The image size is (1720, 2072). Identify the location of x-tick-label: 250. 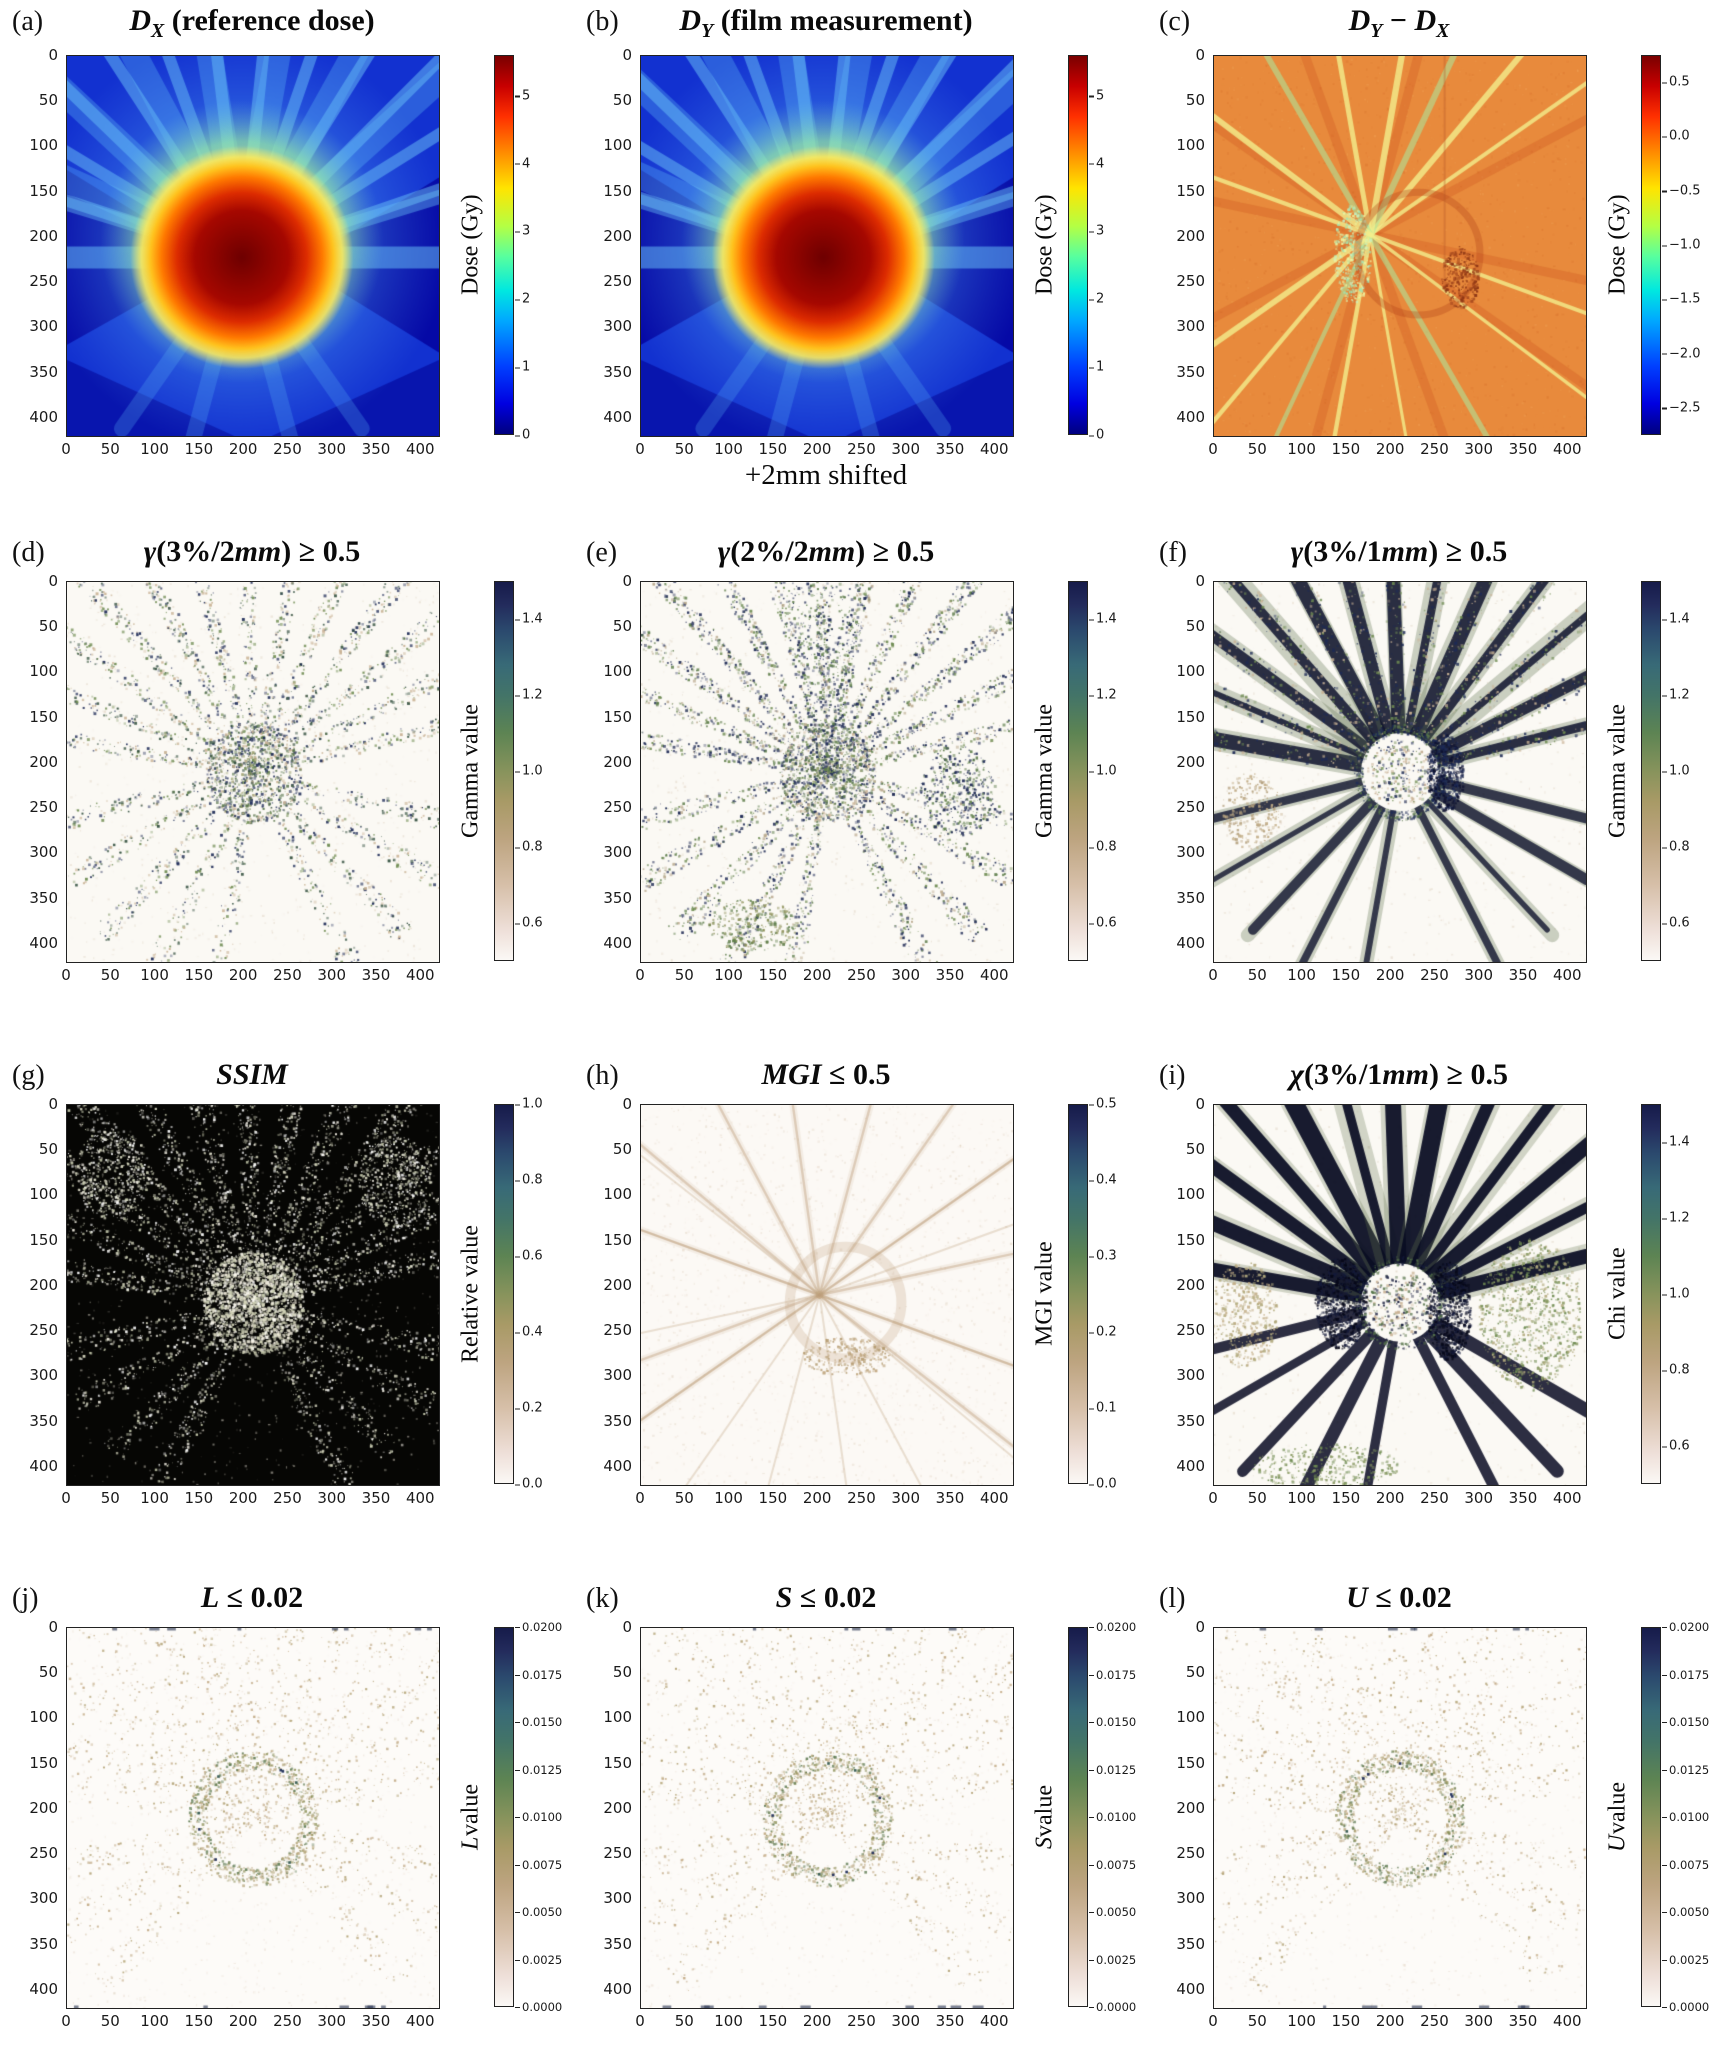
(1434, 975).